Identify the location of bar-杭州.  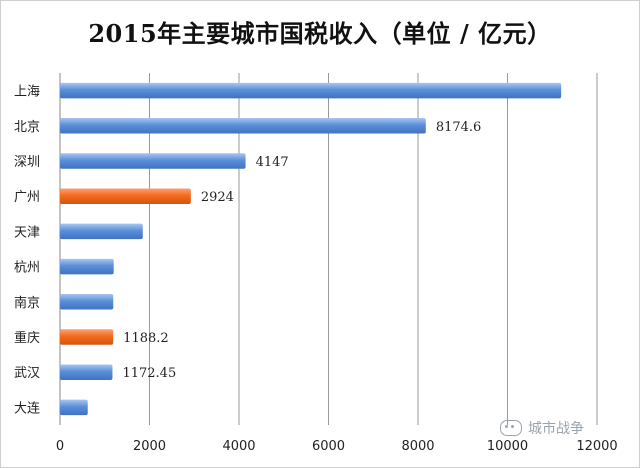
(87, 266).